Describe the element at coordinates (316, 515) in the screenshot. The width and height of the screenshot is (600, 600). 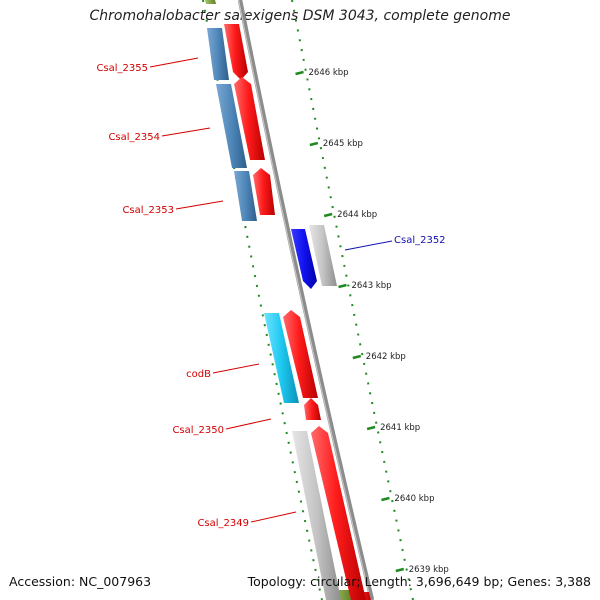
I see `gene-csal-2349-shape` at that location.